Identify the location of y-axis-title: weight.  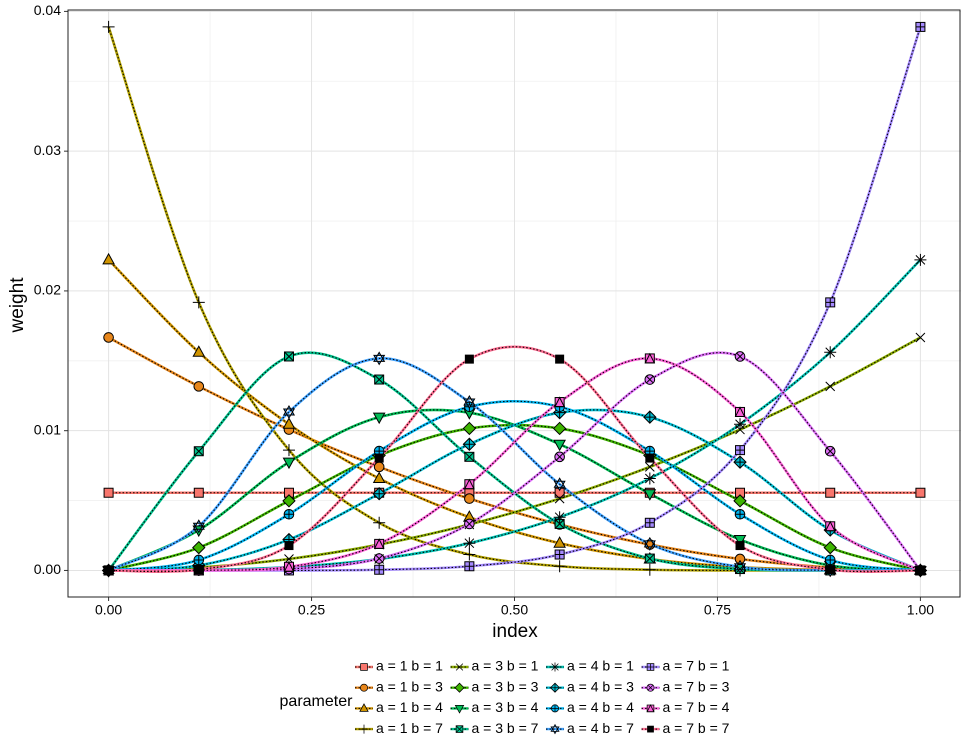
(17, 305).